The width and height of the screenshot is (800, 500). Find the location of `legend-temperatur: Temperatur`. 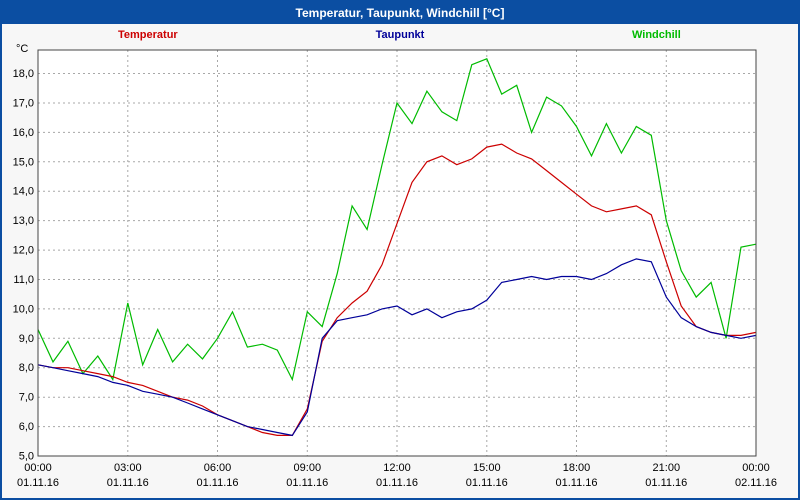

legend-temperatur: Temperatur is located at coordinates (148, 35).